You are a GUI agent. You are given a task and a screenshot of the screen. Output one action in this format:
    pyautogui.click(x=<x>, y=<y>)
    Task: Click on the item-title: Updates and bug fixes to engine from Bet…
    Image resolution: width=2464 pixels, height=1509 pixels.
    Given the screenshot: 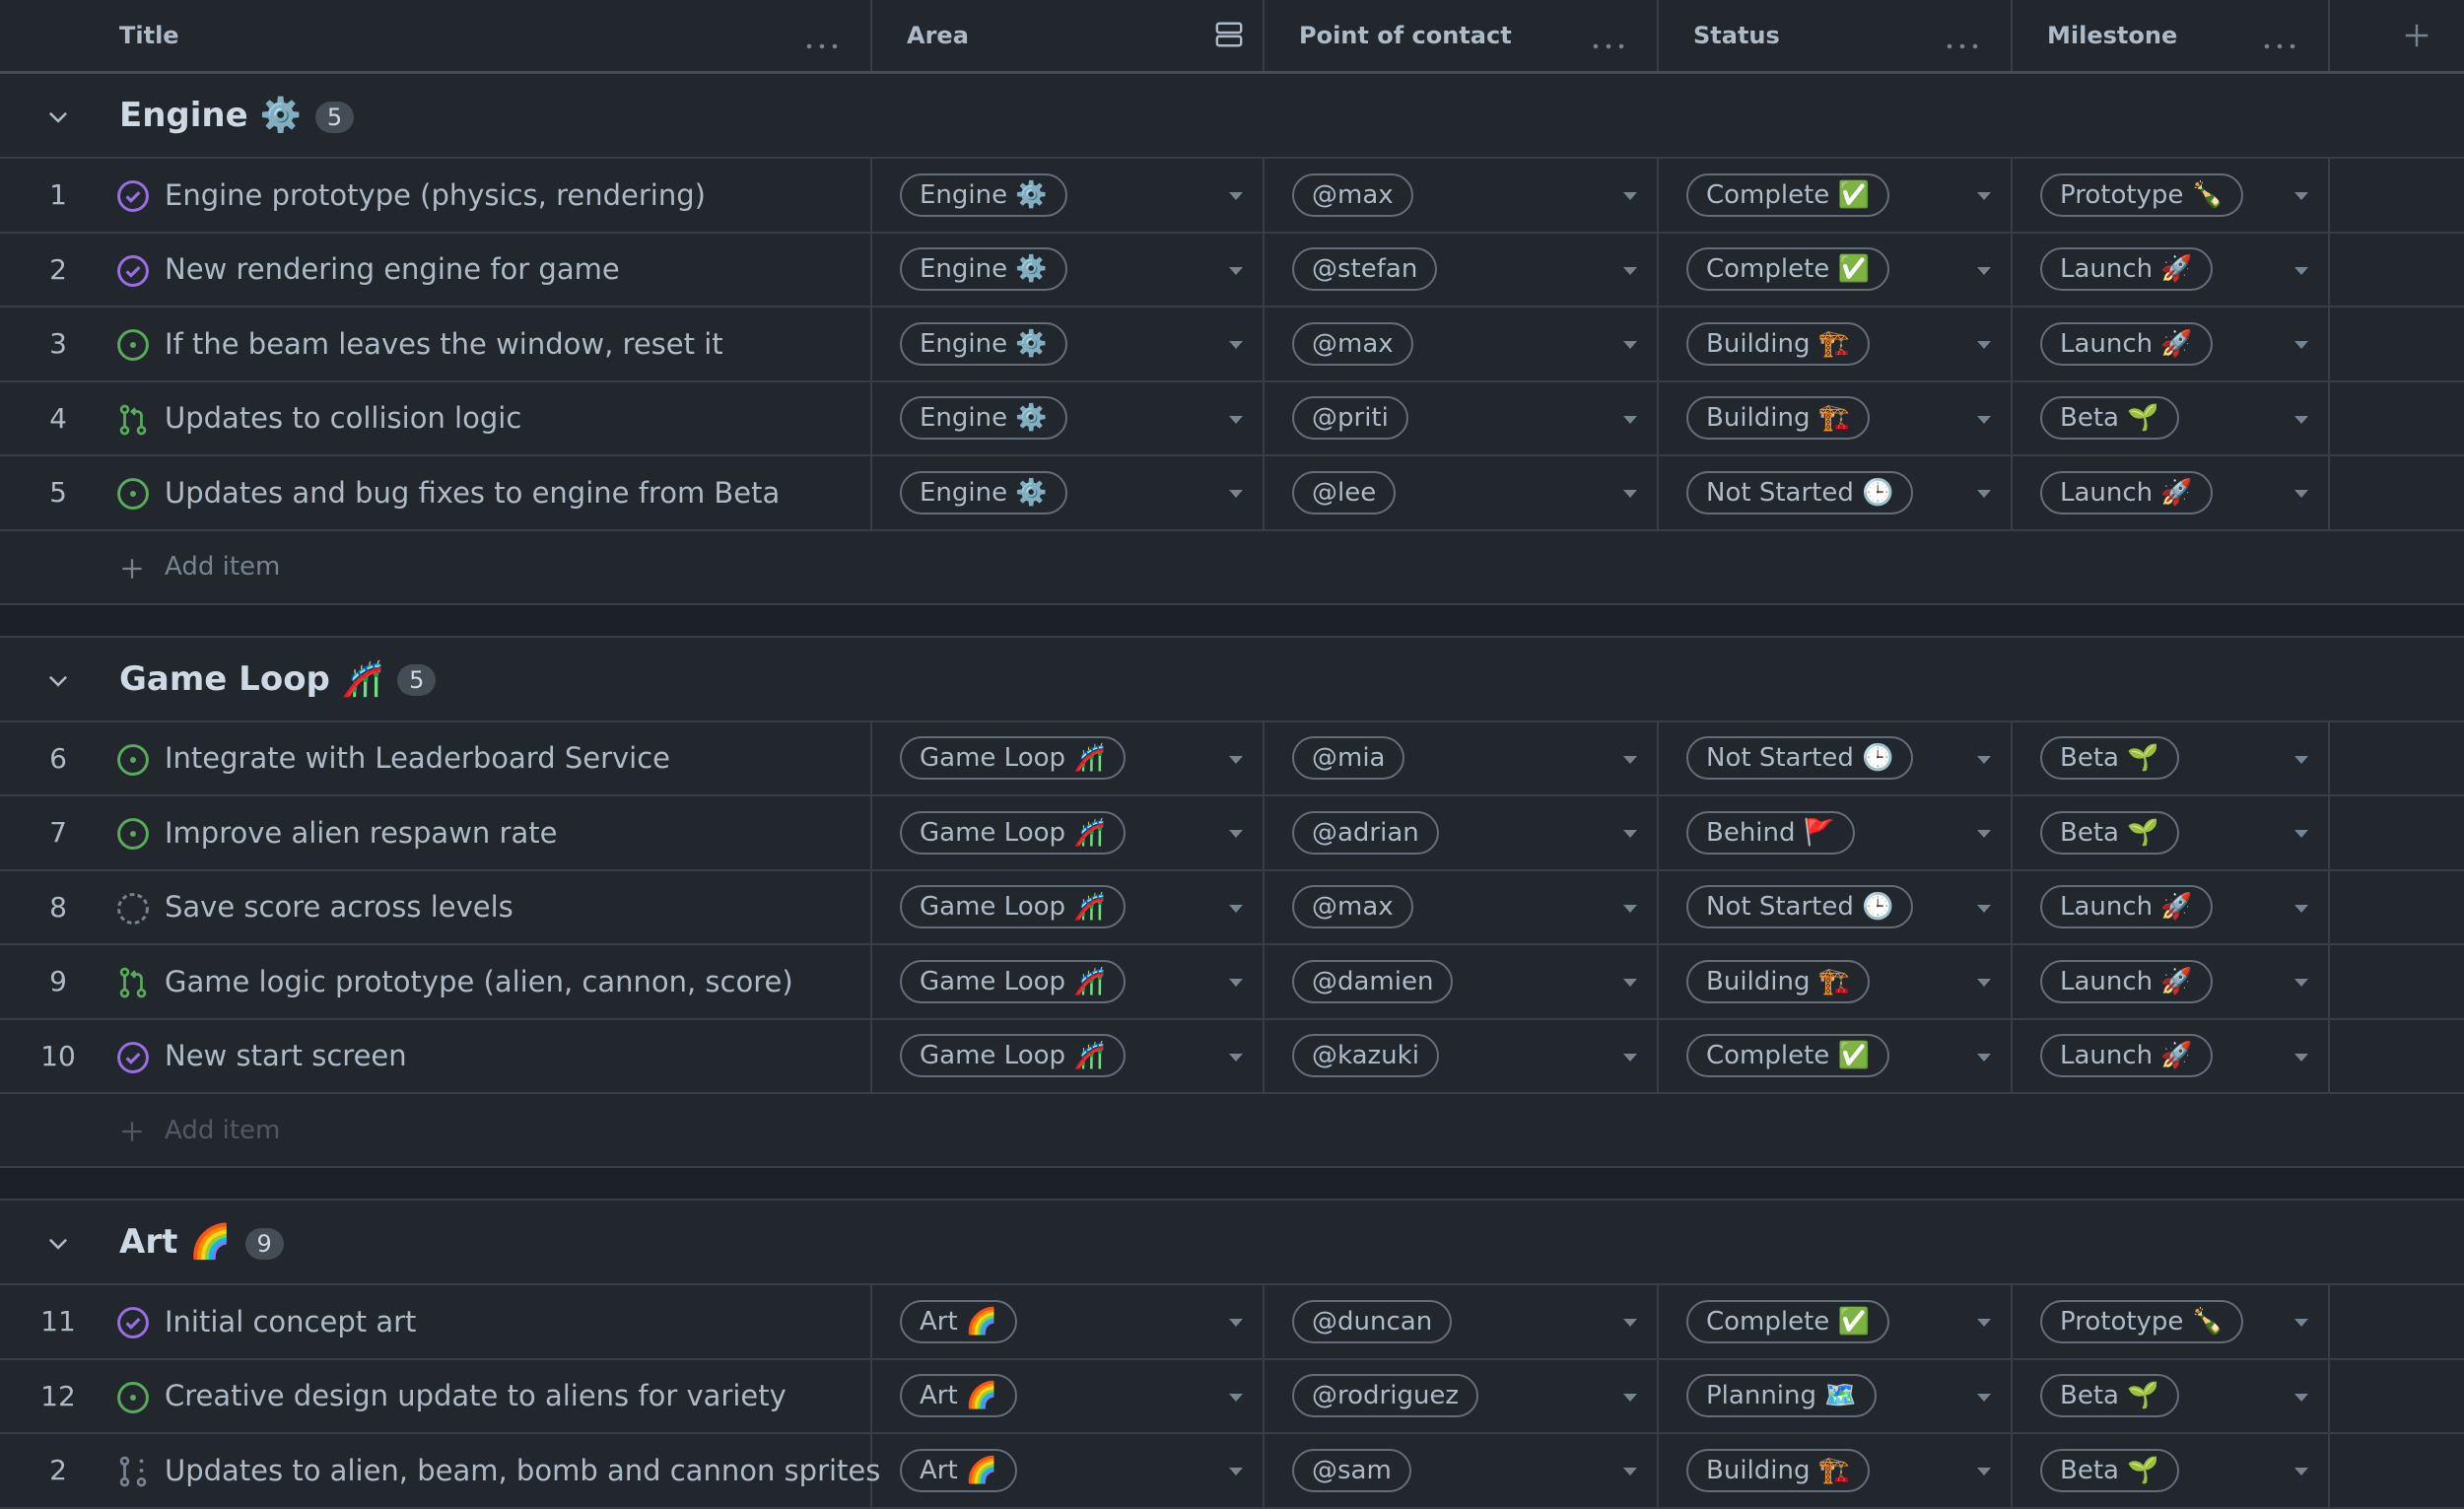 What is the action you would take?
    pyautogui.click(x=473, y=492)
    